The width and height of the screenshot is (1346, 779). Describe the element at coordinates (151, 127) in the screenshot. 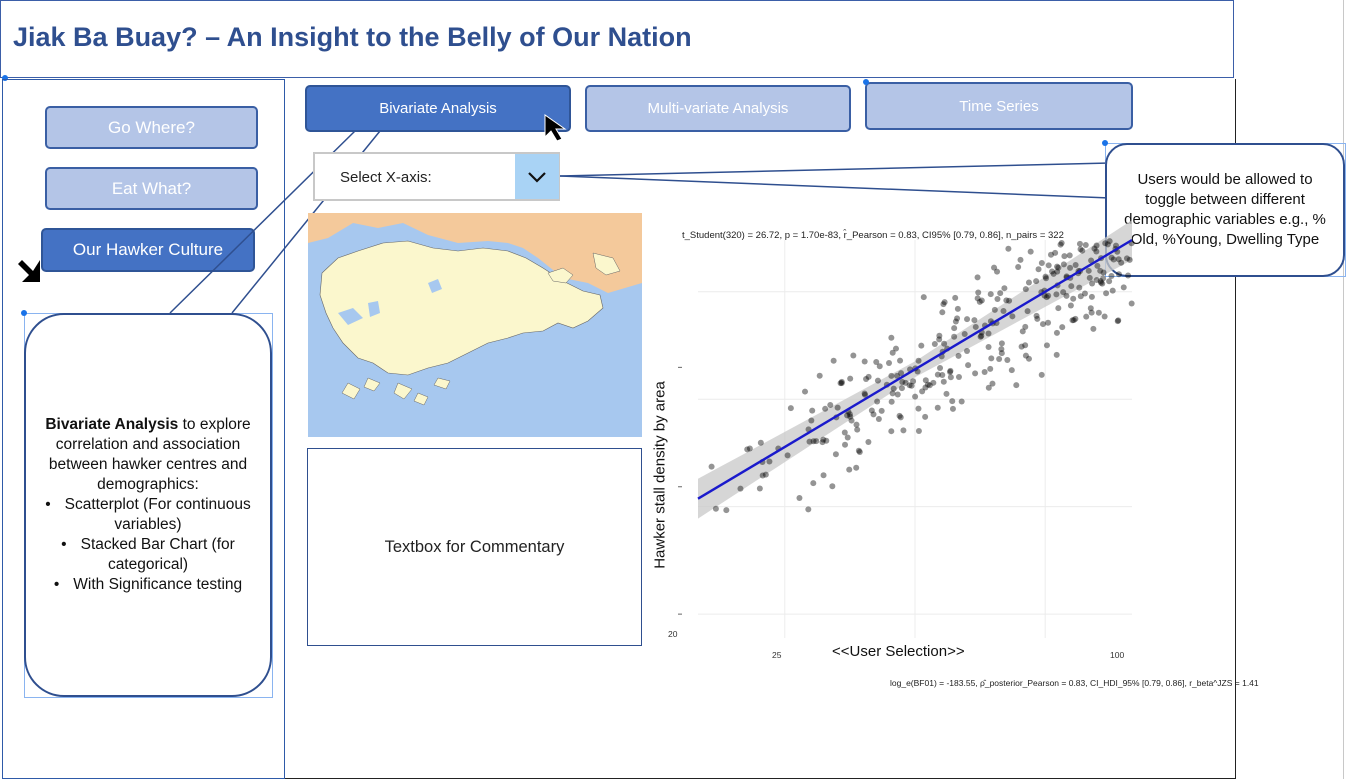

I see `nav-go-where-button: Go Where?` at that location.